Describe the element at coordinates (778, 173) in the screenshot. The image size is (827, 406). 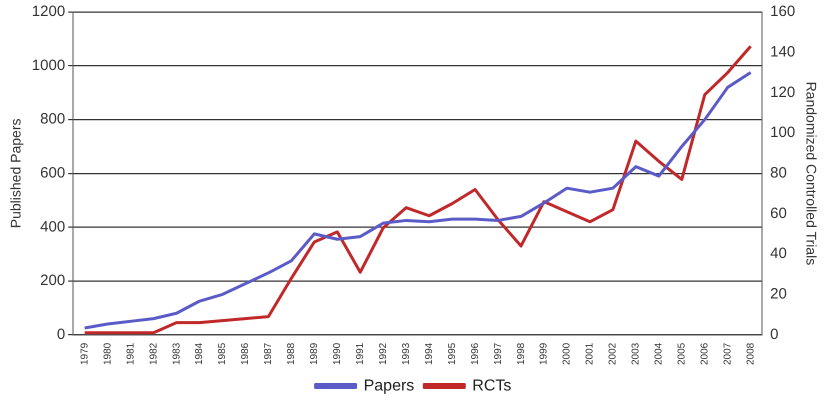
I see `y2-tick-label: 80` at that location.